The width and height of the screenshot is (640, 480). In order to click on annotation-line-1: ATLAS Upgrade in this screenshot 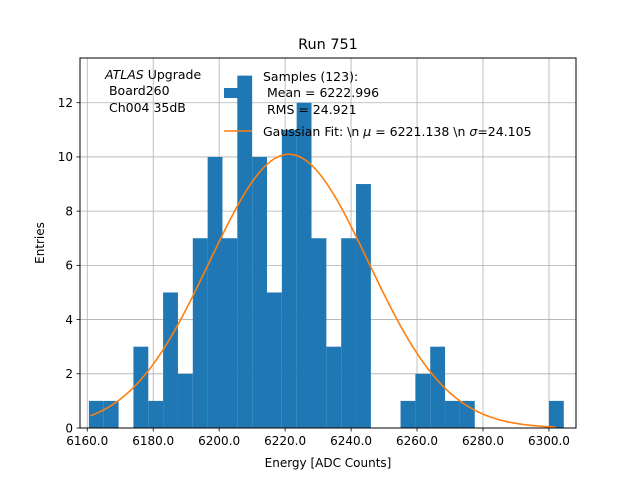, I will do `click(152, 74)`.